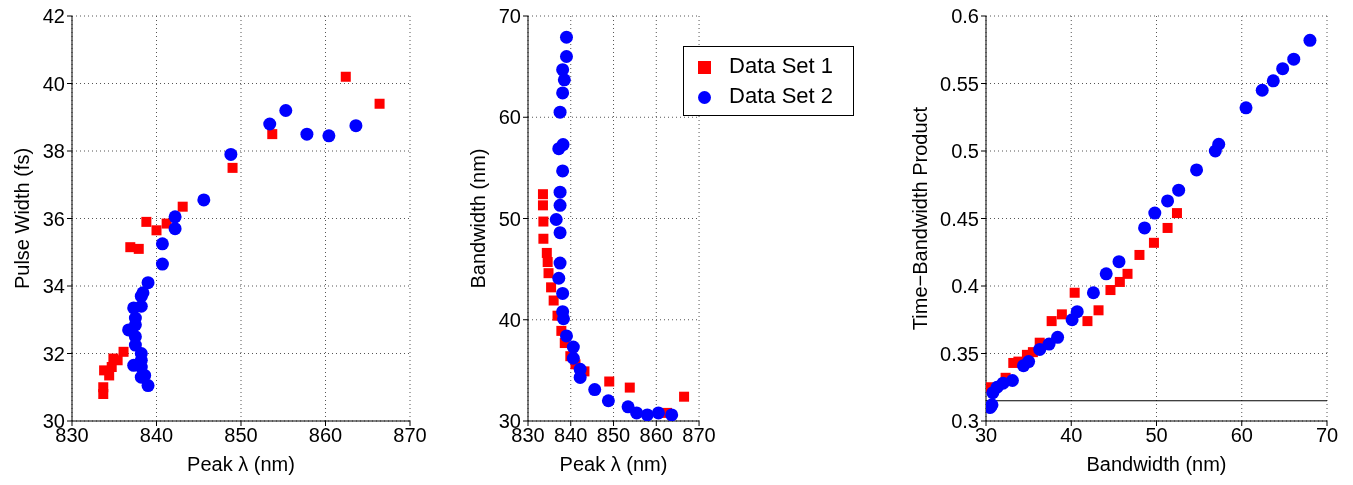 The height and width of the screenshot is (485, 1353). Describe the element at coordinates (959, 353) in the screenshot. I see `y-tick-label: 0.35` at that location.